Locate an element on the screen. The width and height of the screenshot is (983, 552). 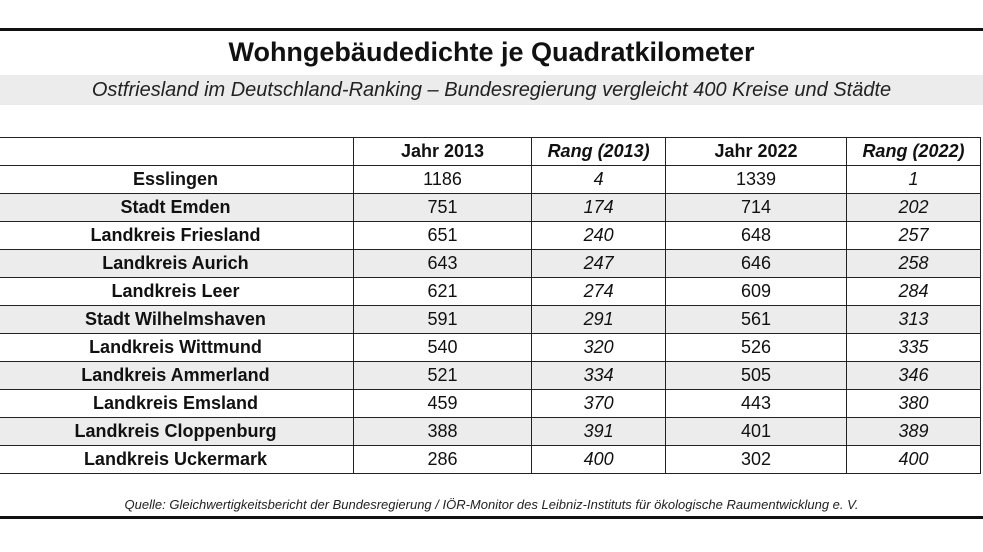
header-year-2022: Jahr 2022 is located at coordinates (756, 151).